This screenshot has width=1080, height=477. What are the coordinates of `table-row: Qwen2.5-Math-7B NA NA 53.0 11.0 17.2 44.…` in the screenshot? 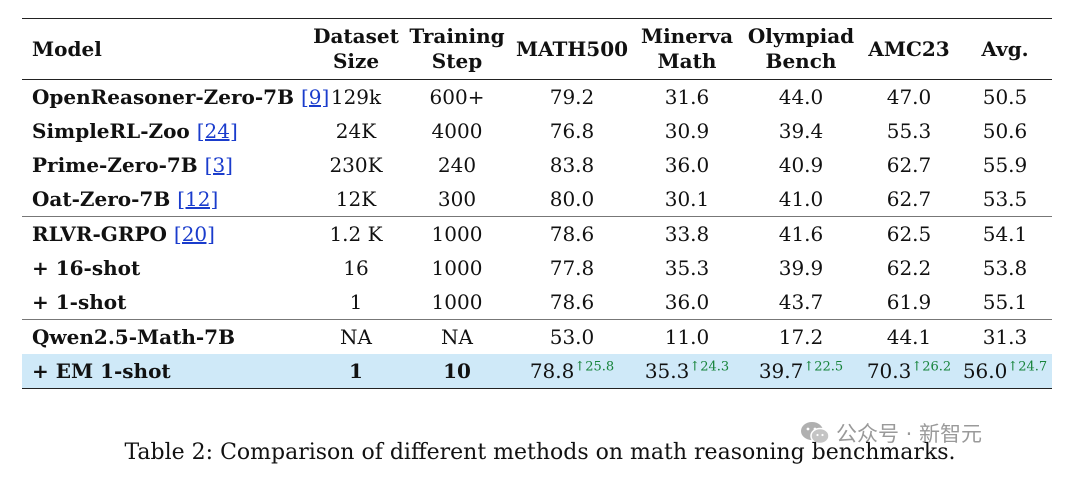 It's located at (537, 336).